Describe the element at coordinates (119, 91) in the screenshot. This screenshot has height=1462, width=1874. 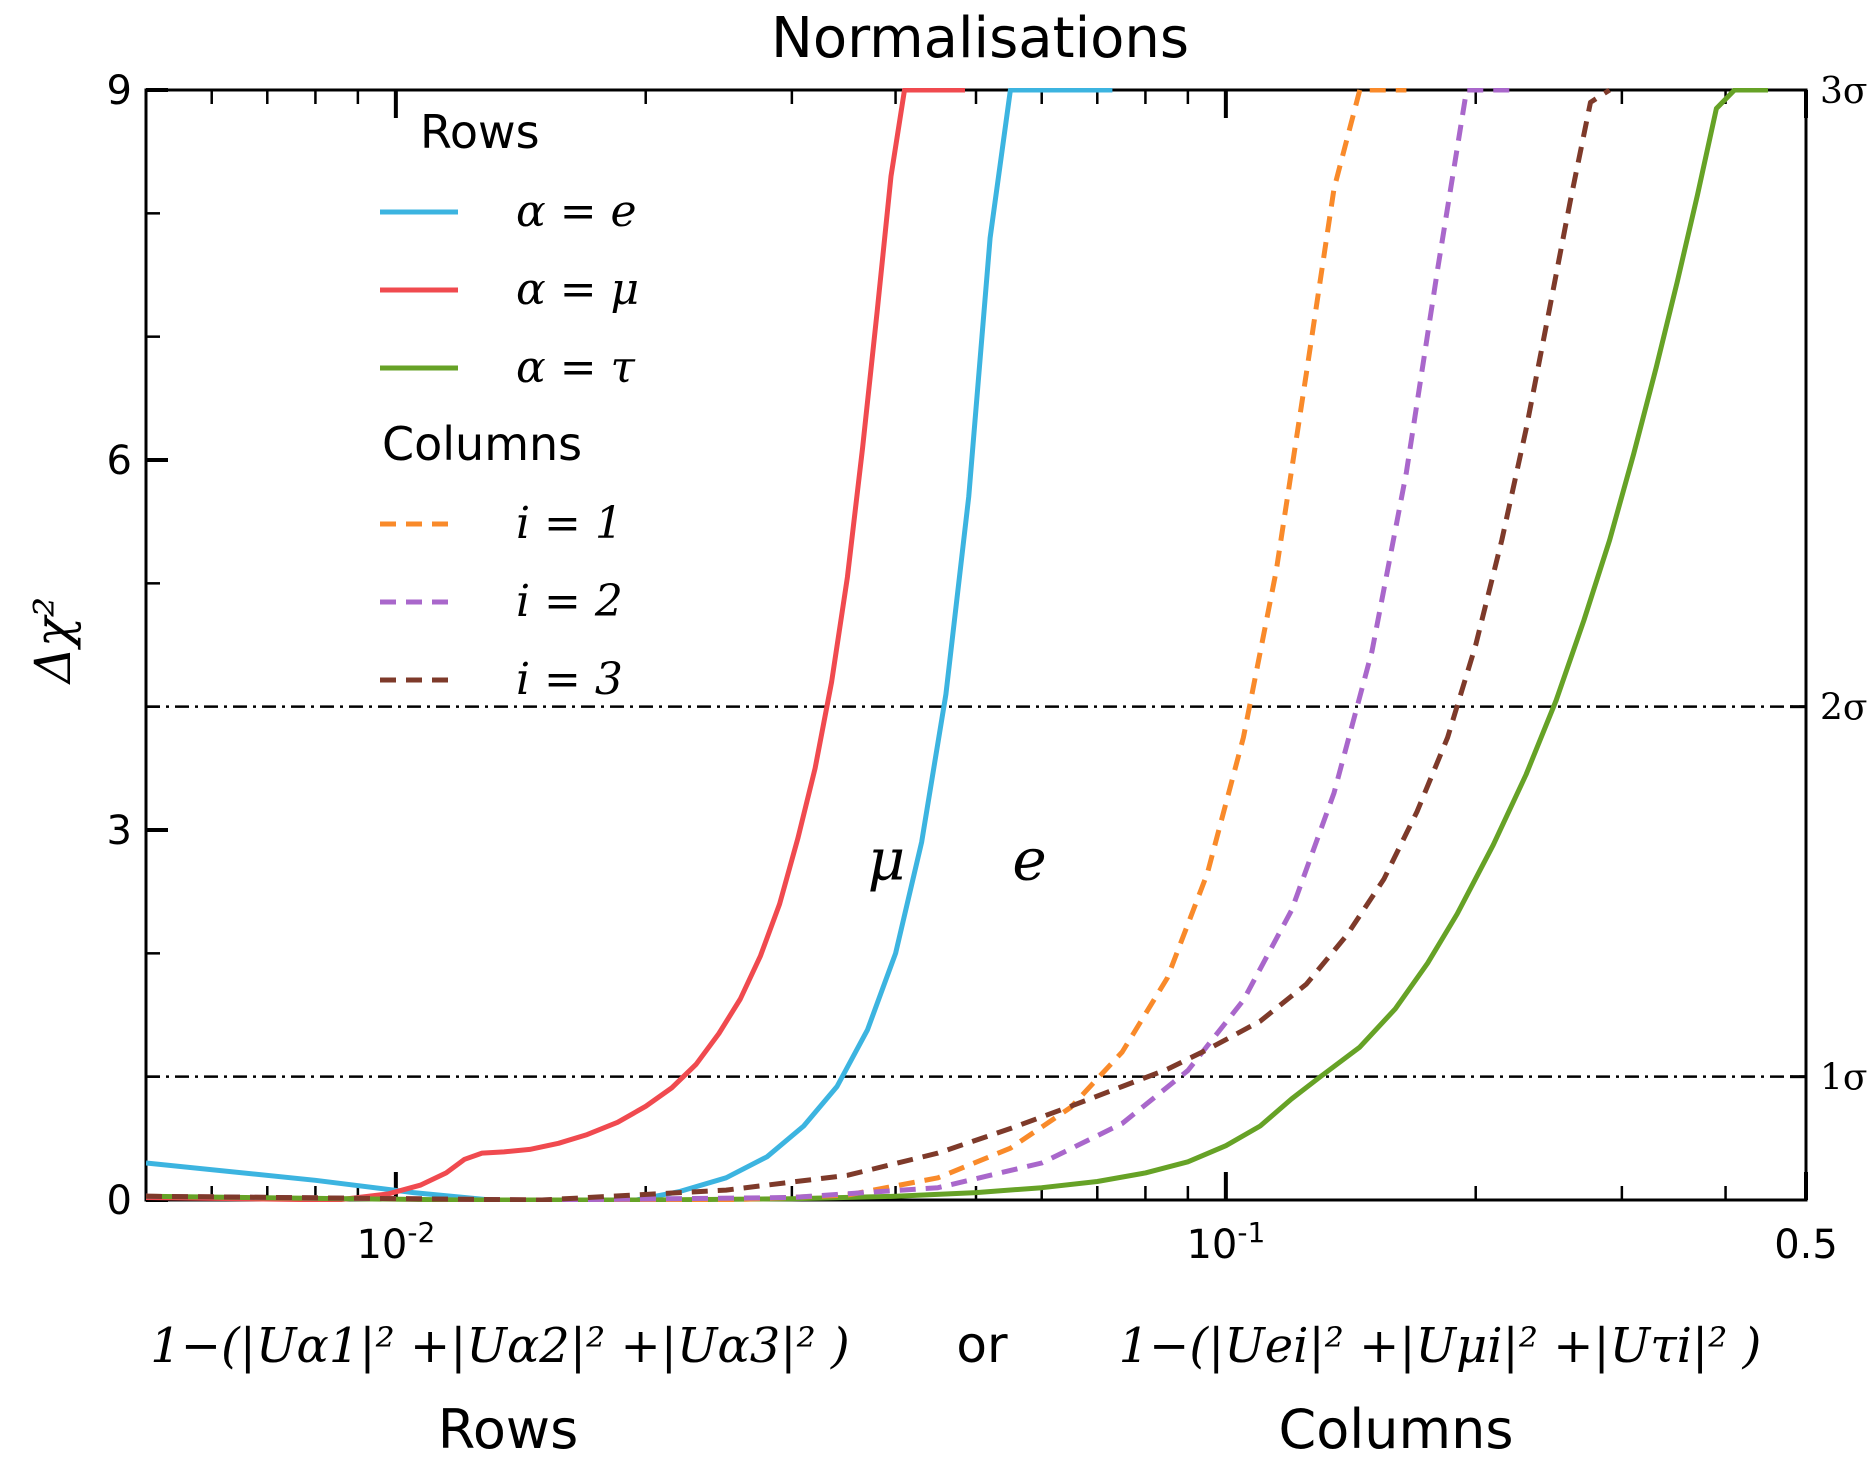
I see `y-tick-label-3: 9` at that location.